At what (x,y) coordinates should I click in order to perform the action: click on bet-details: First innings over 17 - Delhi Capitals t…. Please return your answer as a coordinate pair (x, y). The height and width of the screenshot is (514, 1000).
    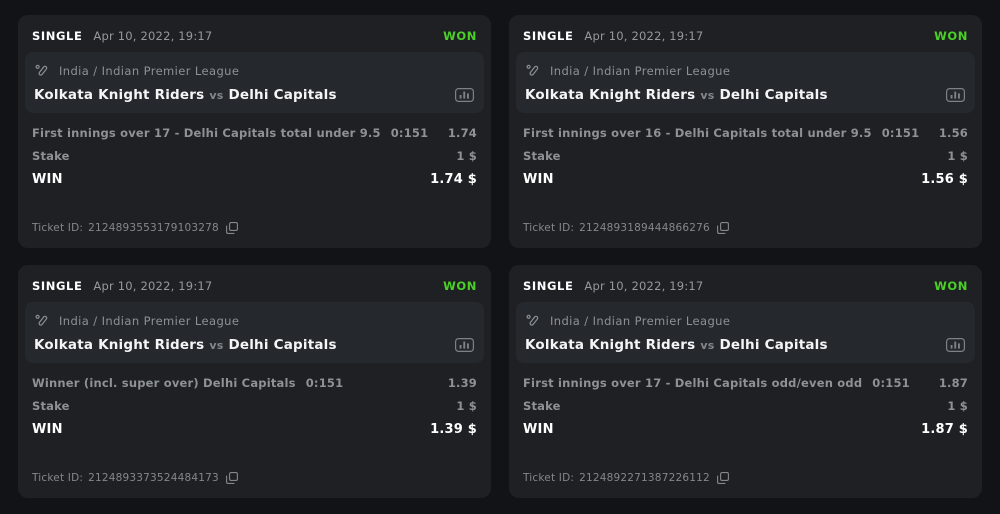
    Looking at the image, I should click on (254, 150).